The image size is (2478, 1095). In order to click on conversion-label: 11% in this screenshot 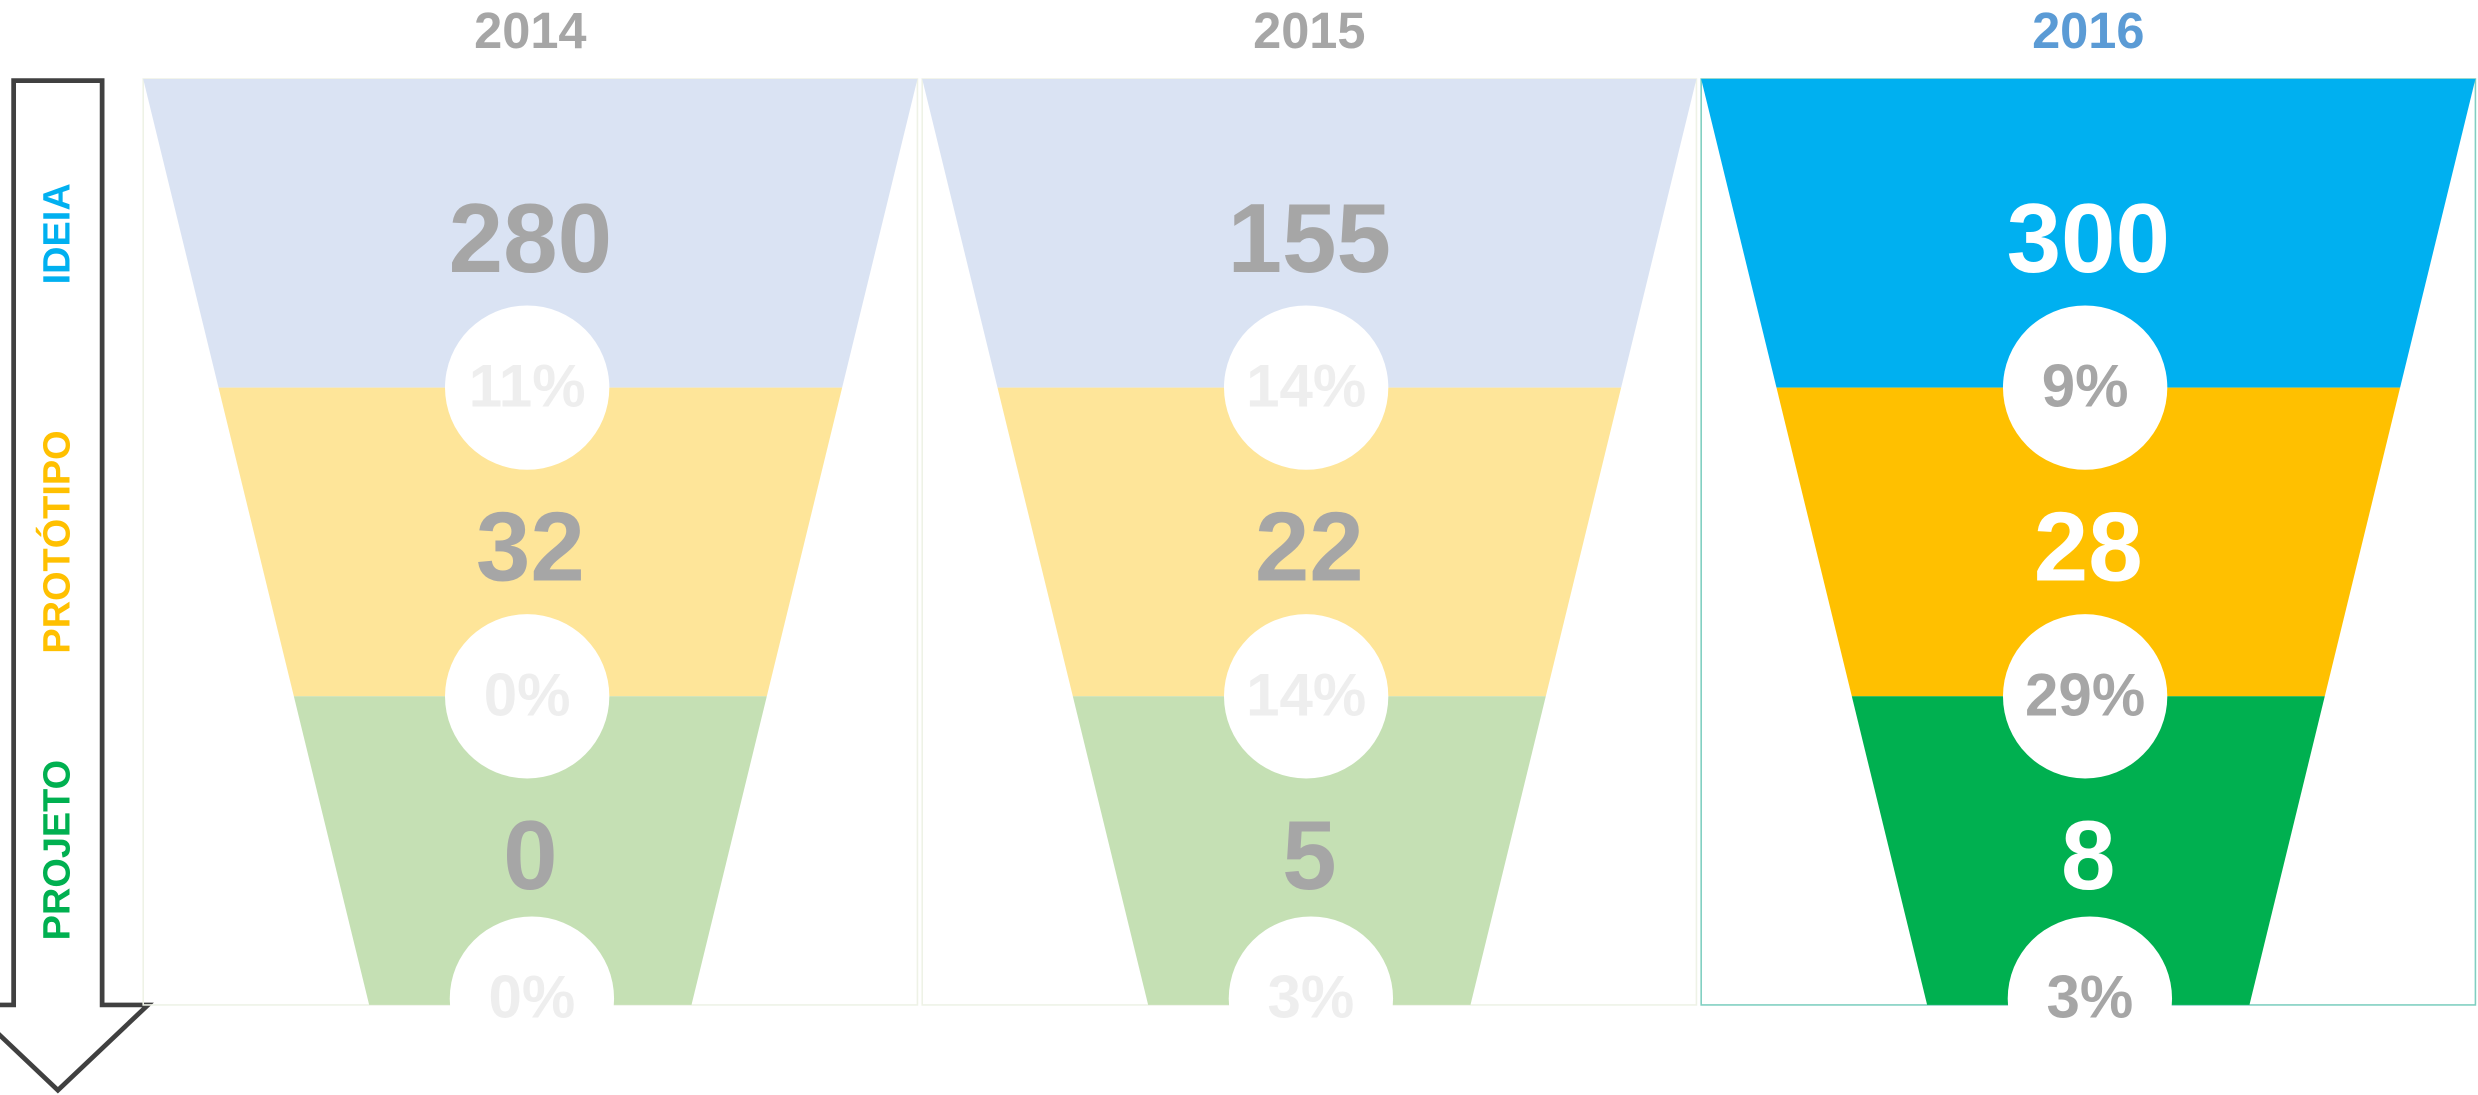, I will do `click(527, 386)`.